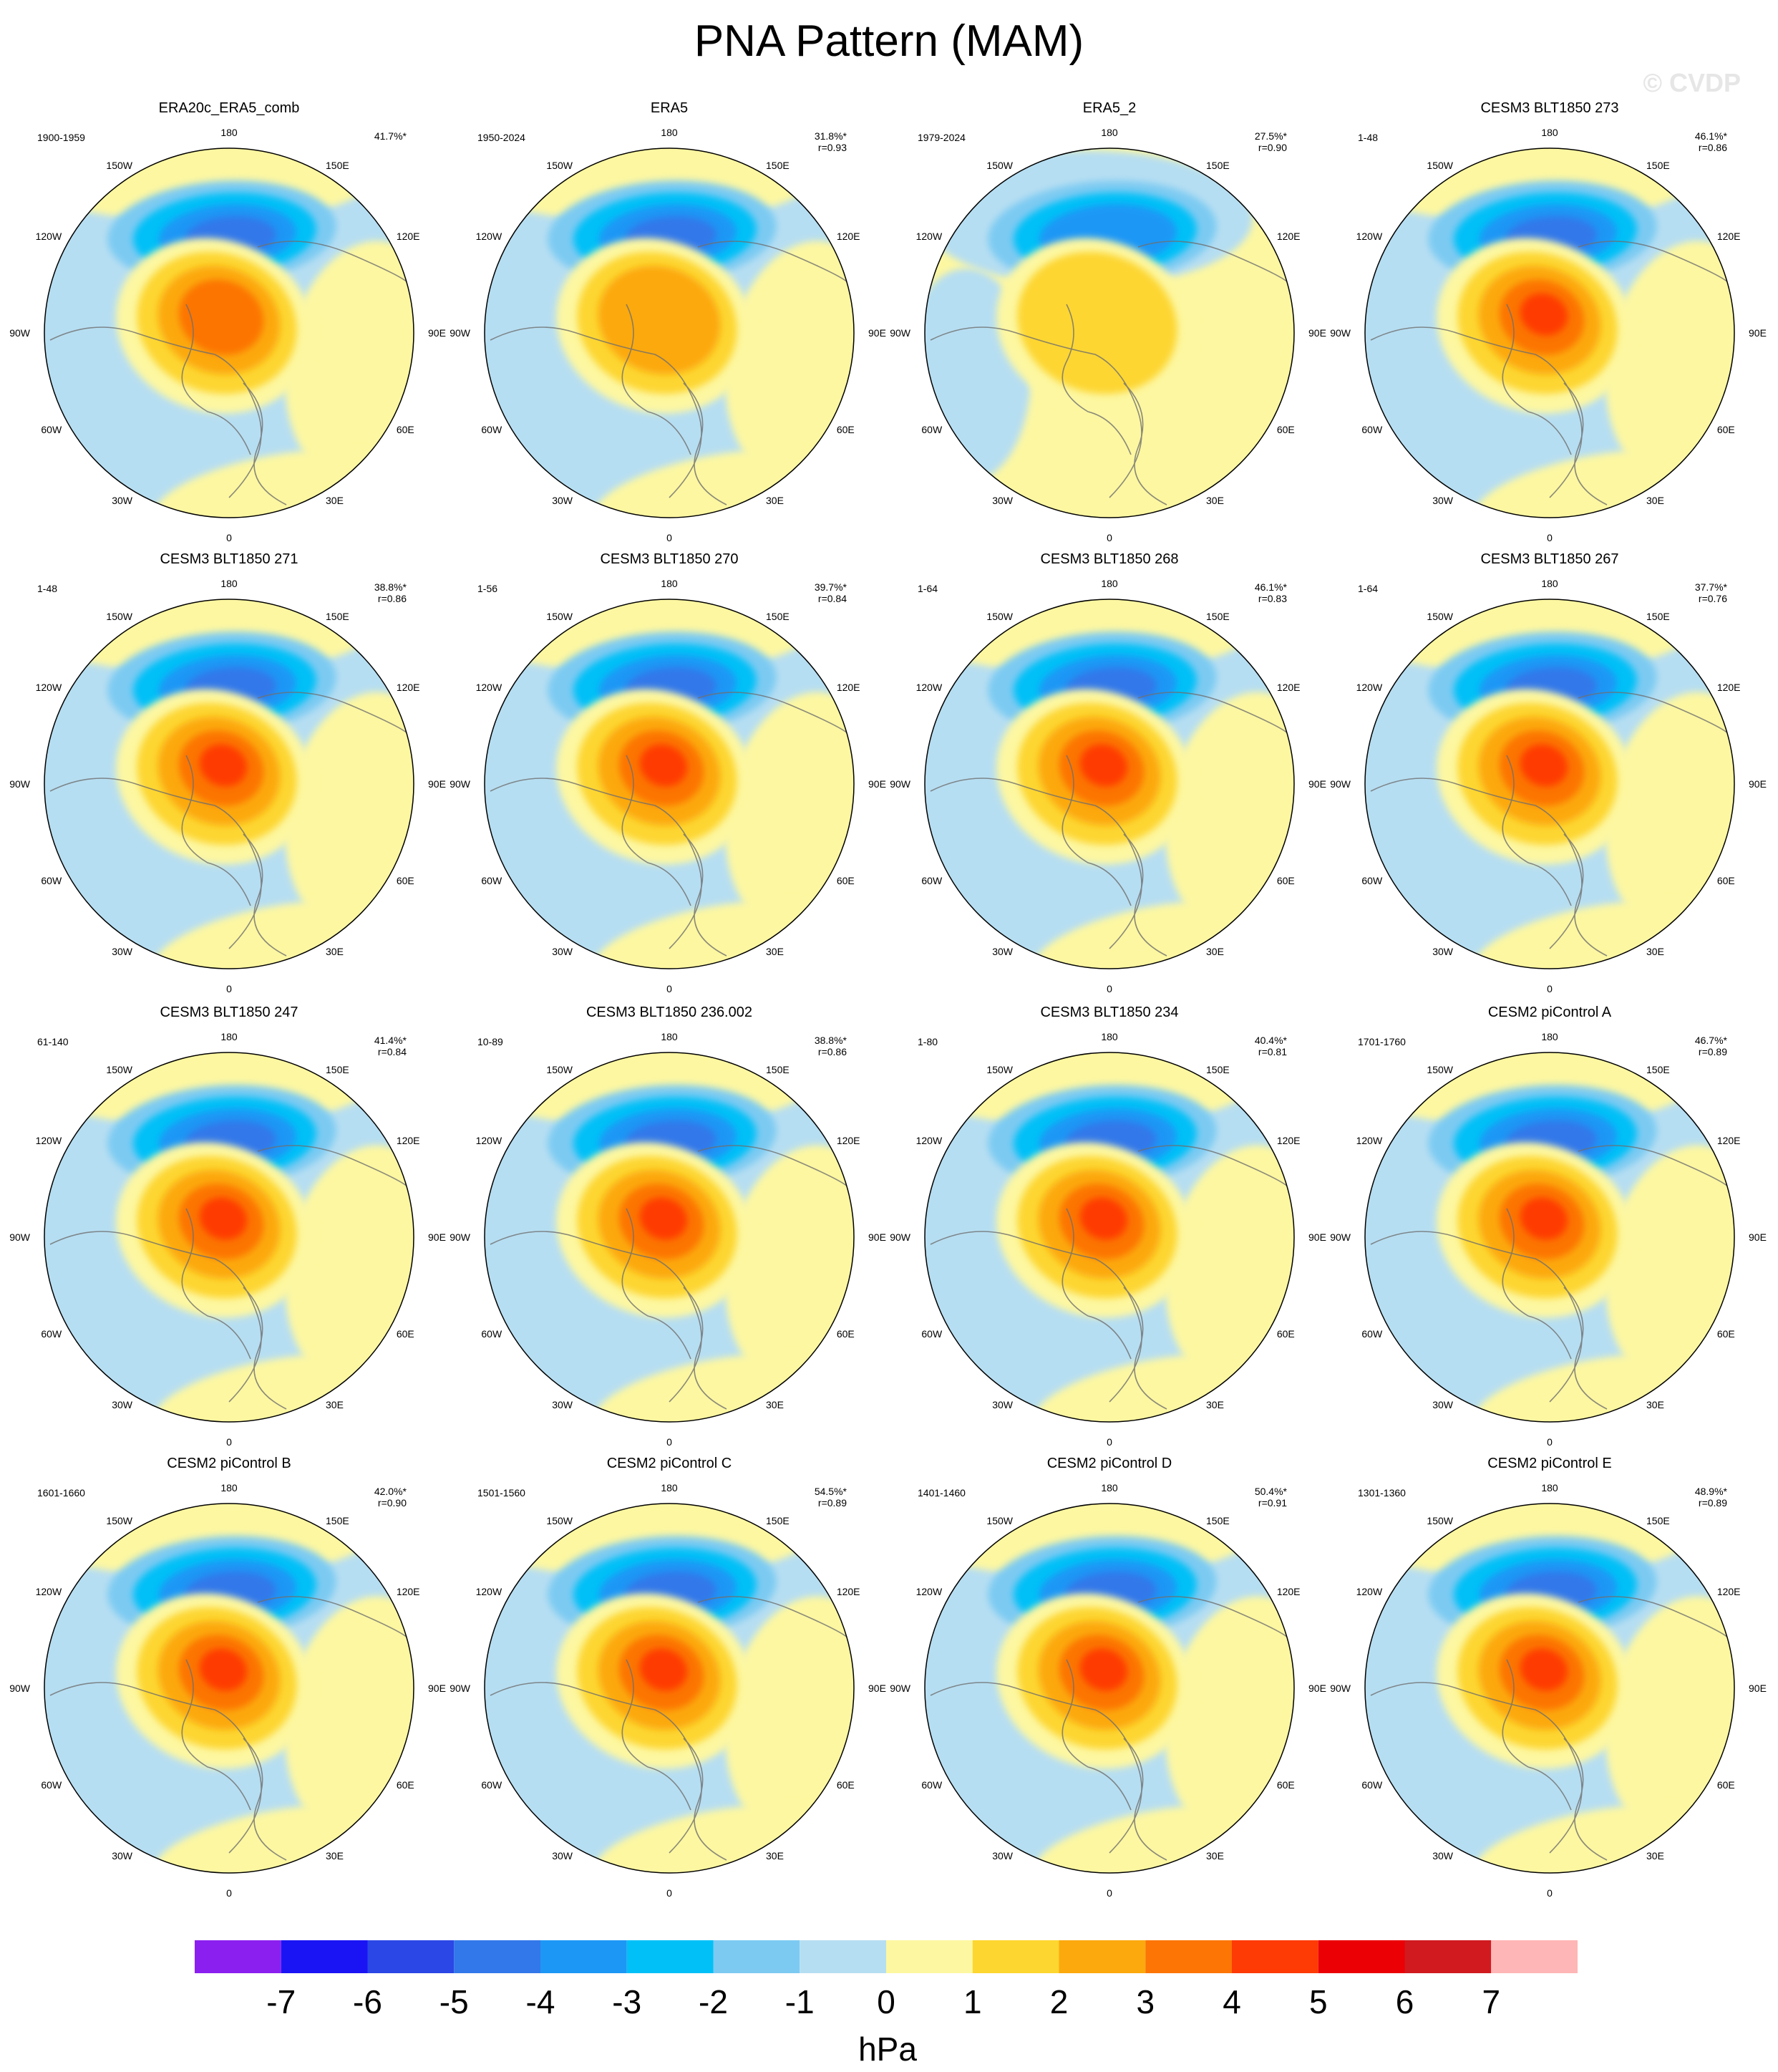 Image resolution: width=1778 pixels, height=2072 pixels. Describe the element at coordinates (1382, 1041) in the screenshot. I see `panel-years: 1701-1760` at that location.